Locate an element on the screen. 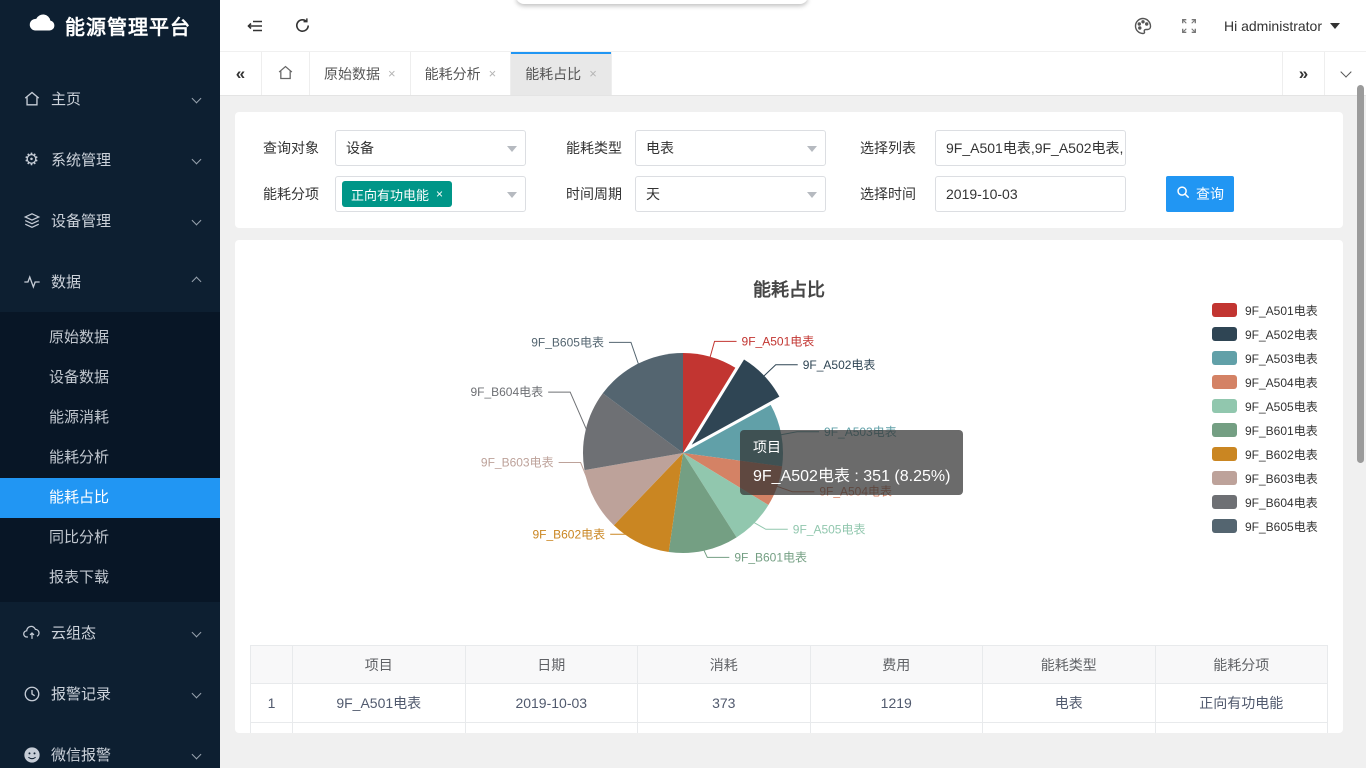 The height and width of the screenshot is (768, 1366). legend-item-9F_B605电表: 9F_B605电表 is located at coordinates (1265, 526).